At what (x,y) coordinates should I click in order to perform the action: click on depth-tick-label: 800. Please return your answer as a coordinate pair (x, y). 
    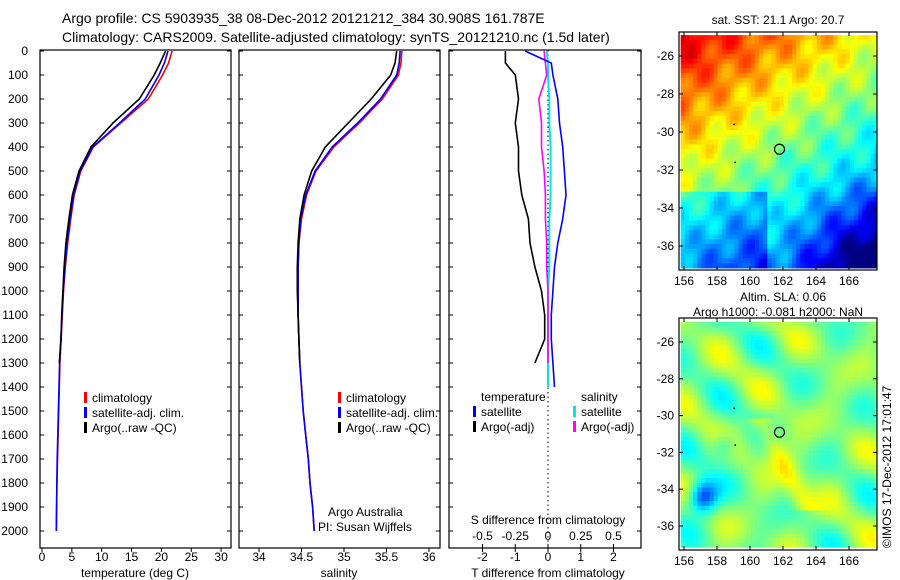
    Looking at the image, I should click on (18, 243).